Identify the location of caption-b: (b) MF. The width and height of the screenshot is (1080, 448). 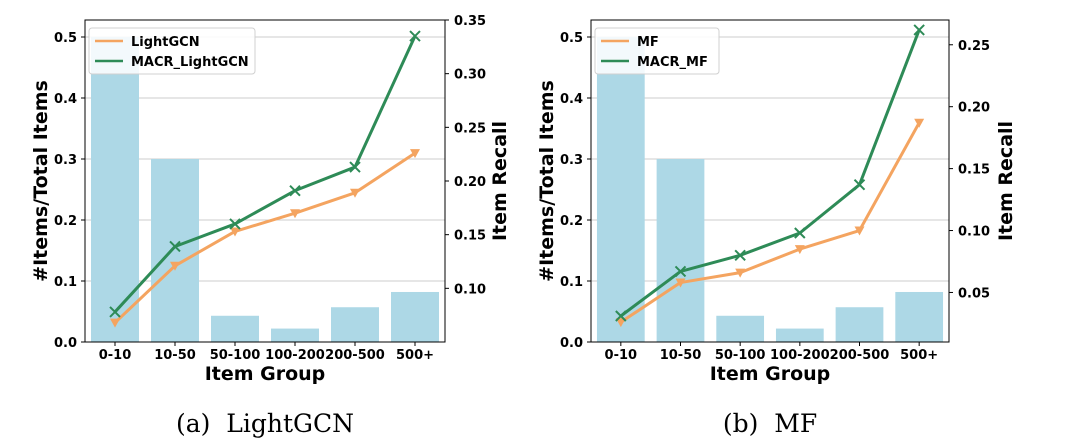
(770, 423).